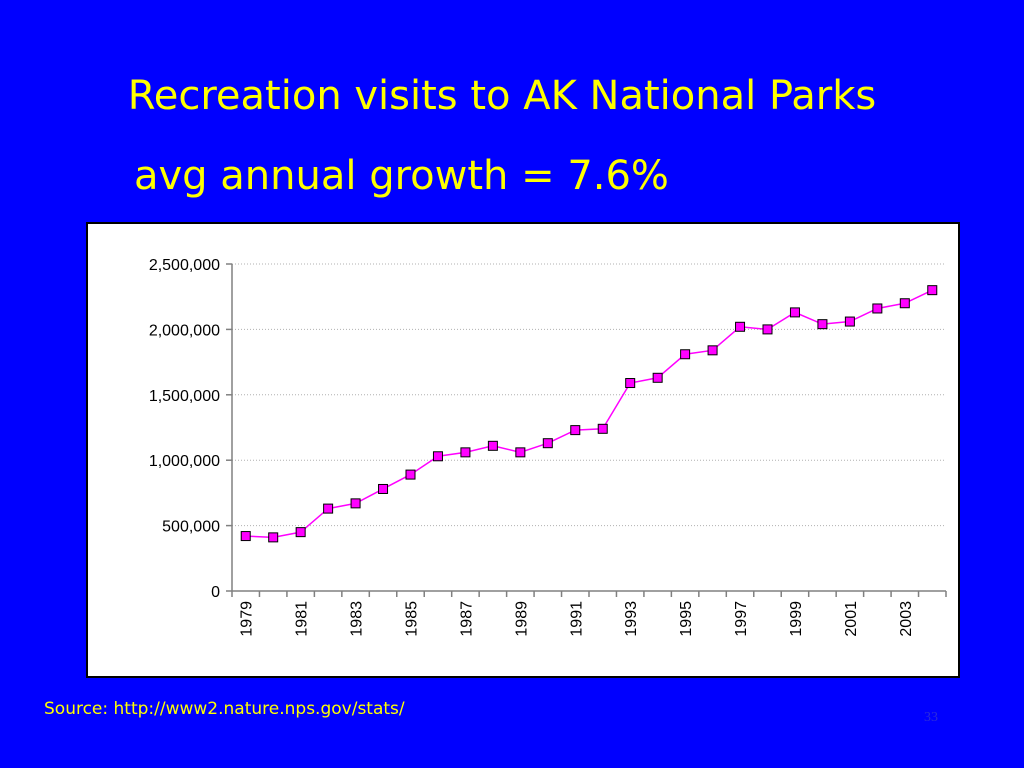 The height and width of the screenshot is (768, 1024). What do you see at coordinates (851, 619) in the screenshot?
I see `x-tick-label: 2001` at bounding box center [851, 619].